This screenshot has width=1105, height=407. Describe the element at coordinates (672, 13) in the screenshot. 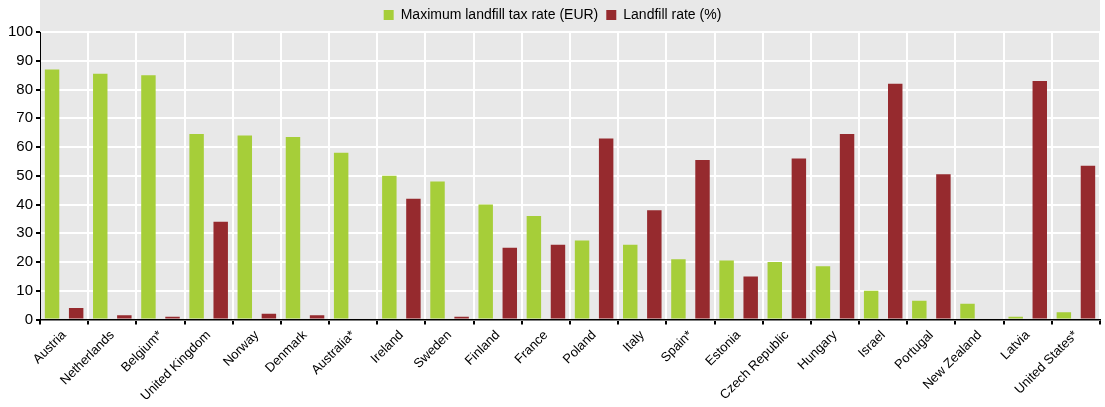

I see `legend-label: Landfill rate (%)` at that location.